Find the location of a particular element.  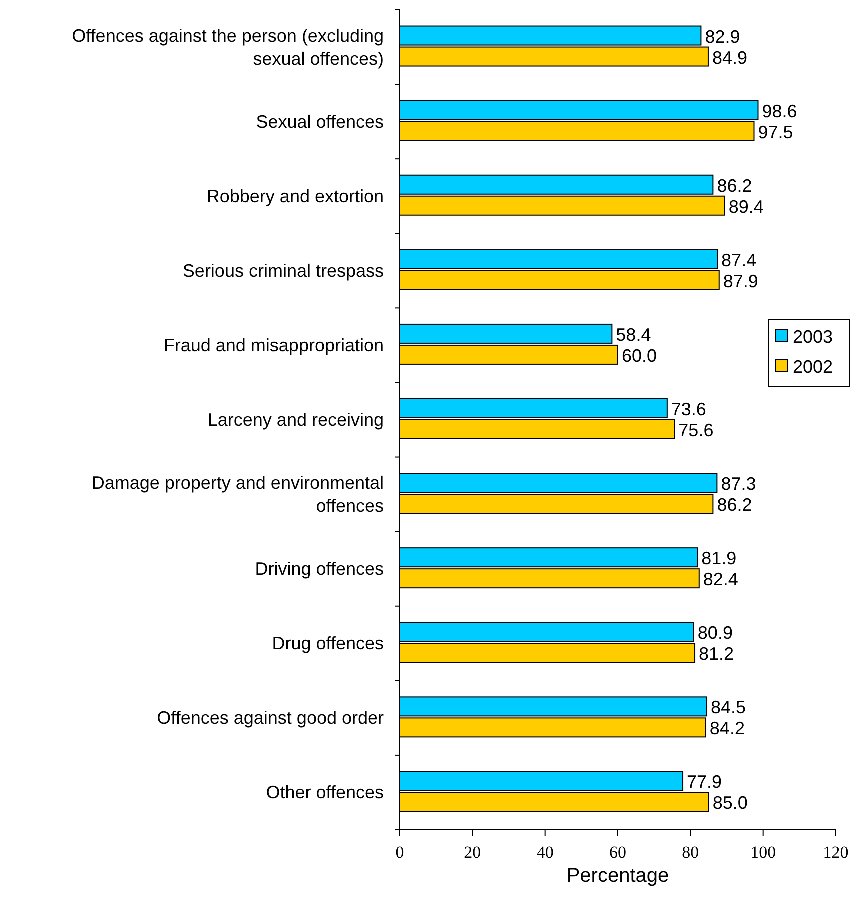

x-tick-label: 100 is located at coordinates (763, 852).